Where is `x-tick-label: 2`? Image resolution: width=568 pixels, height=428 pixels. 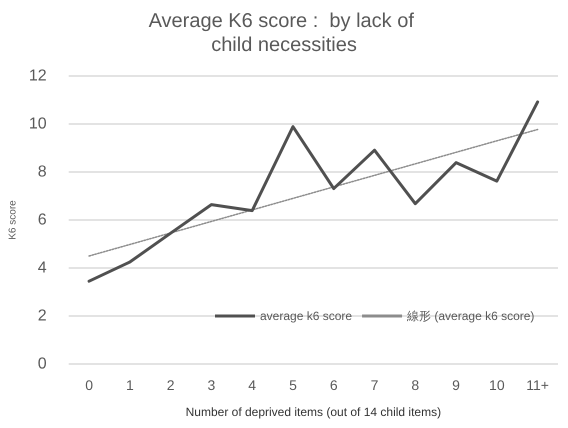 x-tick-label: 2 is located at coordinates (170, 385).